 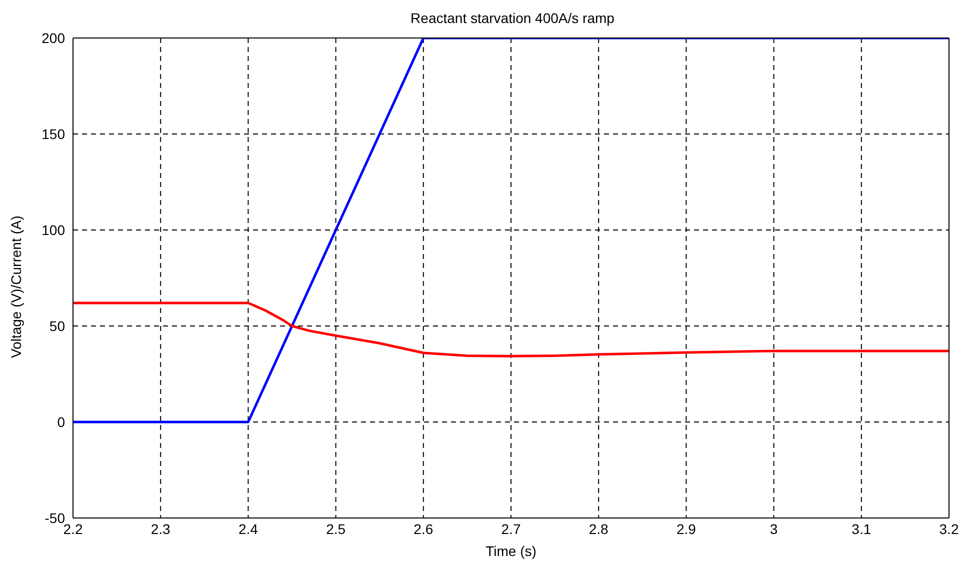 I want to click on y-tick-label: 0, so click(x=61, y=422).